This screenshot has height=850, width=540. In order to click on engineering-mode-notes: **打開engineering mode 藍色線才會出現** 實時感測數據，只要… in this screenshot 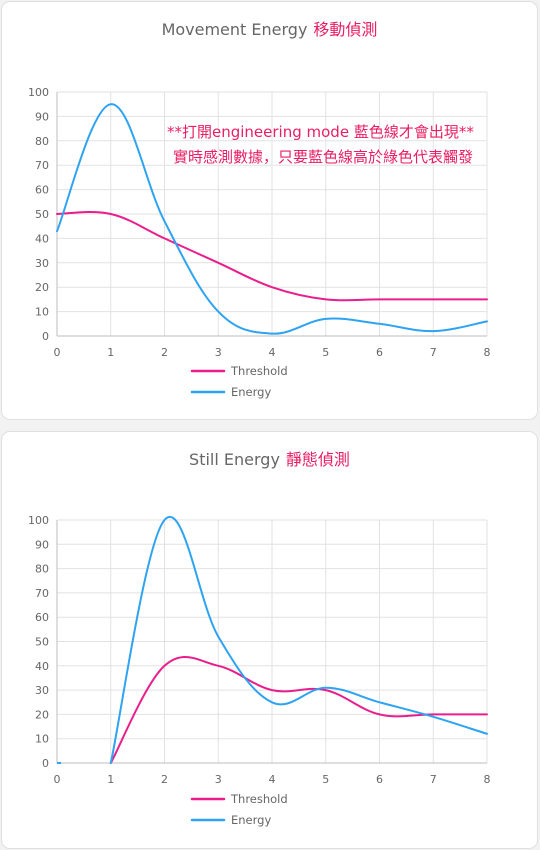, I will do `click(320, 145)`.